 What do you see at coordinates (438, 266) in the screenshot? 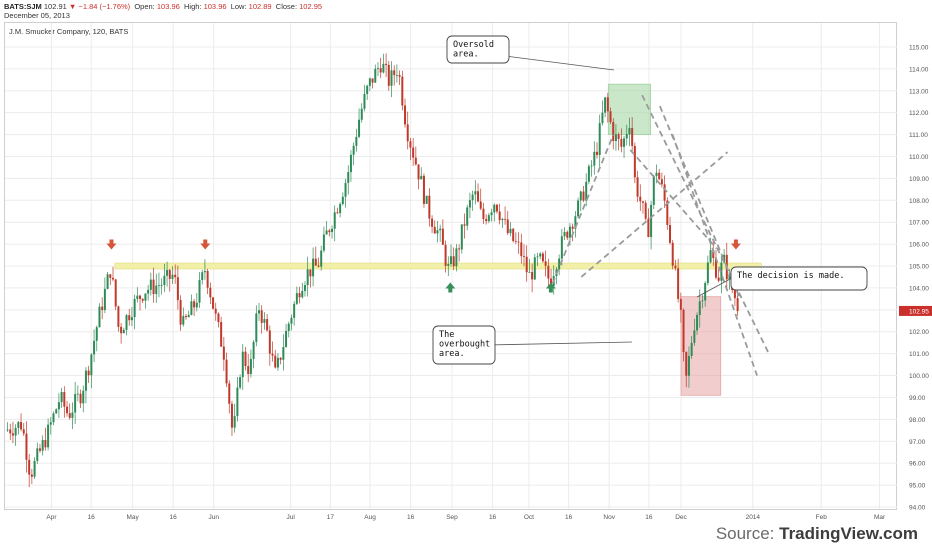
I see `support-band` at bounding box center [438, 266].